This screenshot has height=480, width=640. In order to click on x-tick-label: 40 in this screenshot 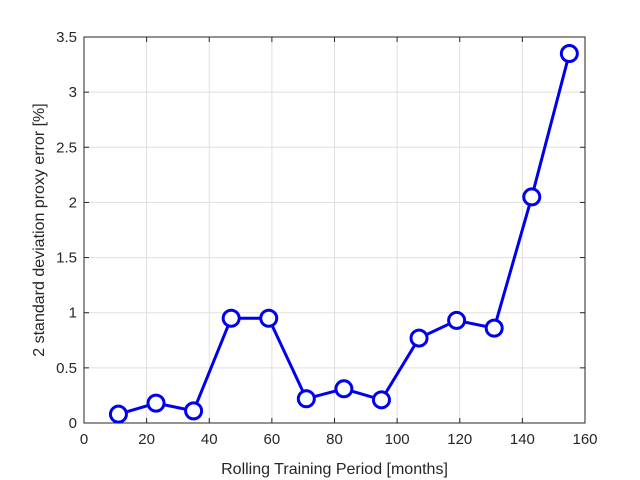, I will do `click(209, 439)`.